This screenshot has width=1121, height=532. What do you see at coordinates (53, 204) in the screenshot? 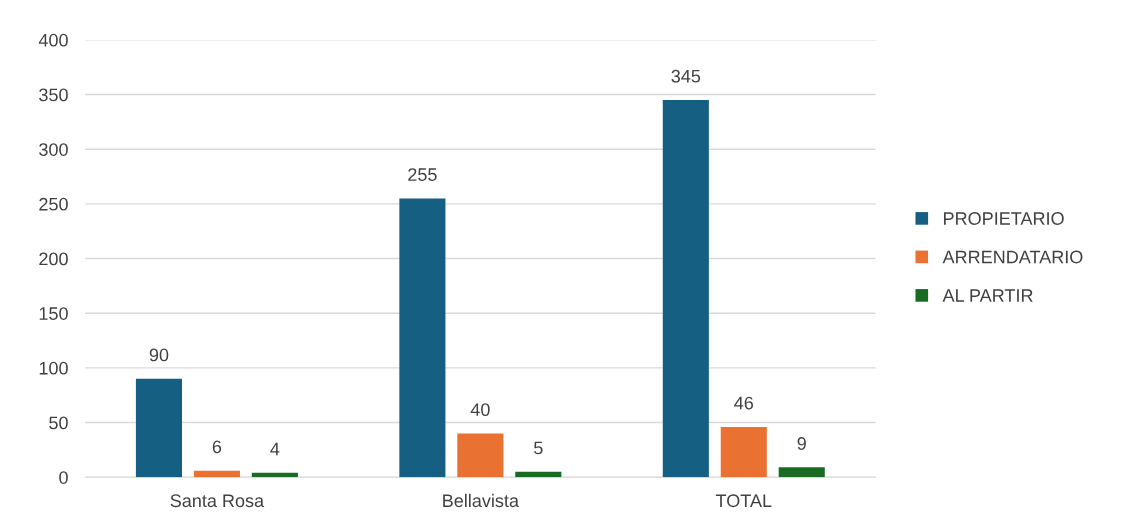
I see `y-tick-label: 250` at bounding box center [53, 204].